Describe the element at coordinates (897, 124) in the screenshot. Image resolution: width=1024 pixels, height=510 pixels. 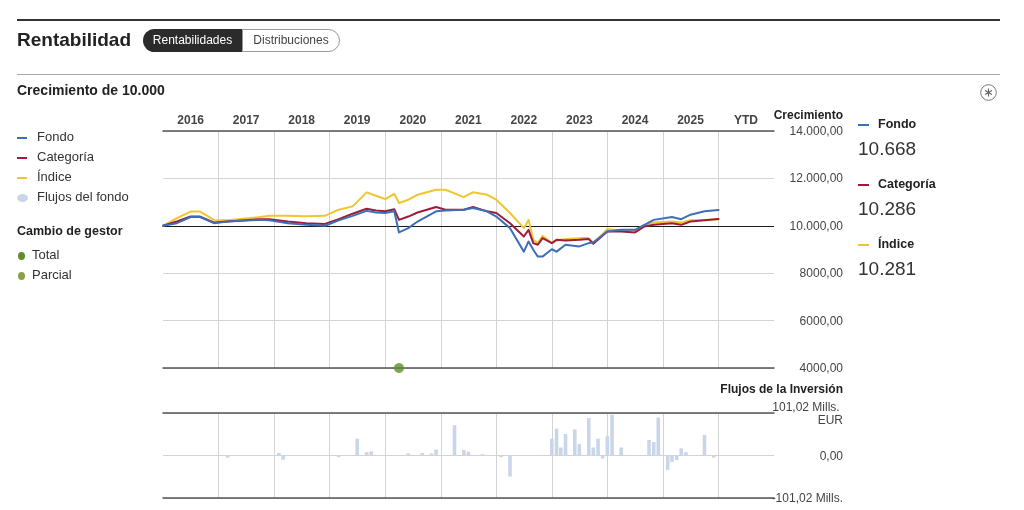
I see `text: Fondo` at that location.